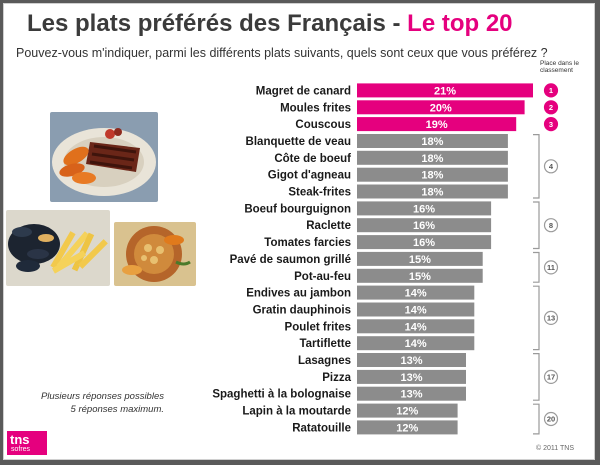 The height and width of the screenshot is (465, 600). I want to click on category-label: Magret de canard, so click(303, 91).